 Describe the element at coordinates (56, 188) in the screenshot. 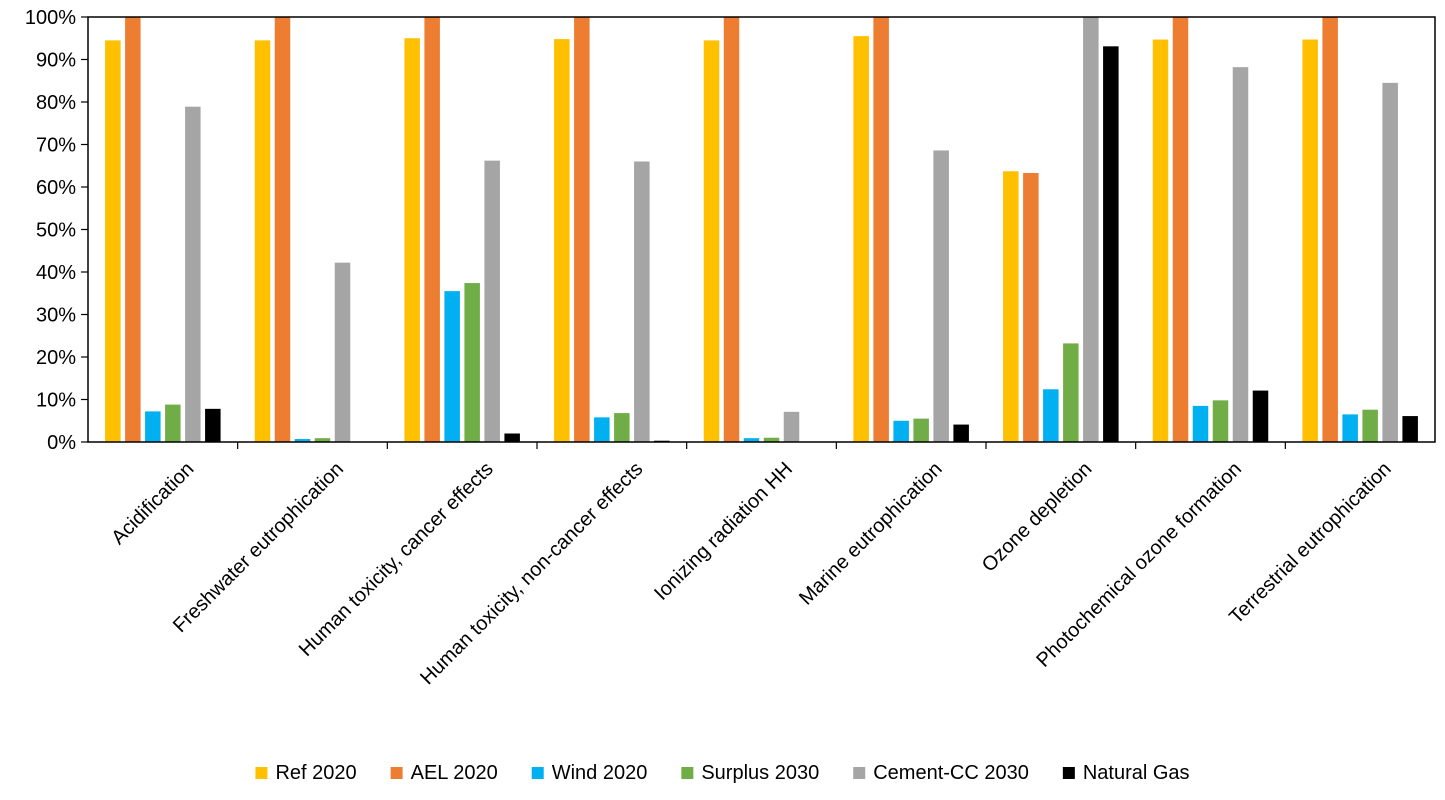

I see `y-tick-label: 60%` at that location.